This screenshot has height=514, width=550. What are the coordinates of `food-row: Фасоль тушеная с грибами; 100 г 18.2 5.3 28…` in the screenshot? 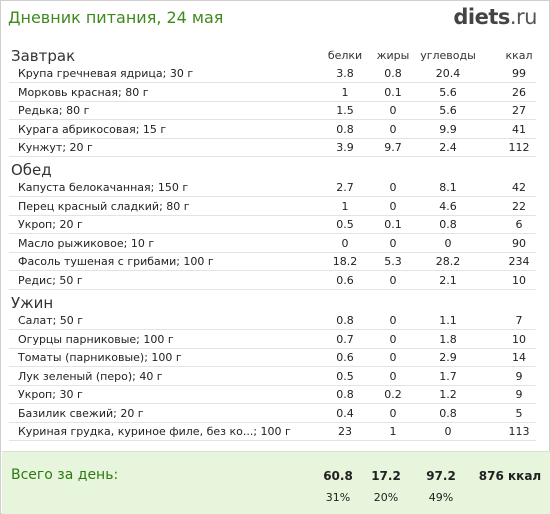 It's located at (272, 262).